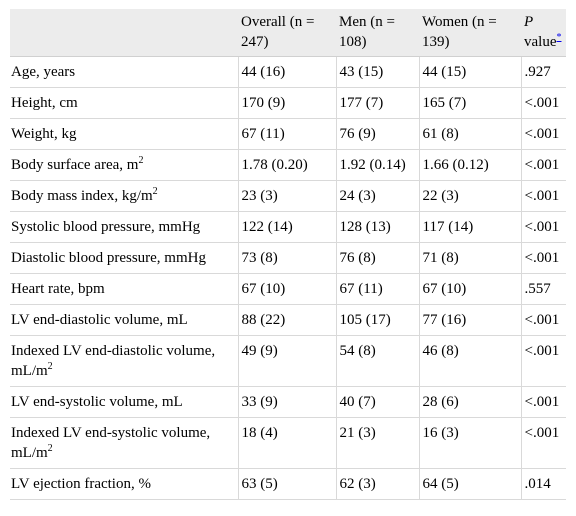 The height and width of the screenshot is (516, 576). What do you see at coordinates (440, 433) in the screenshot?
I see `cell-women-text: 16 (3)` at bounding box center [440, 433].